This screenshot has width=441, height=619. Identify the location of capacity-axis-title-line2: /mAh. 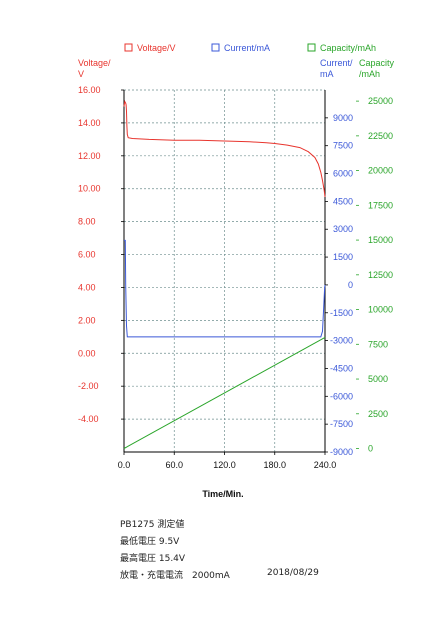
(369, 74).